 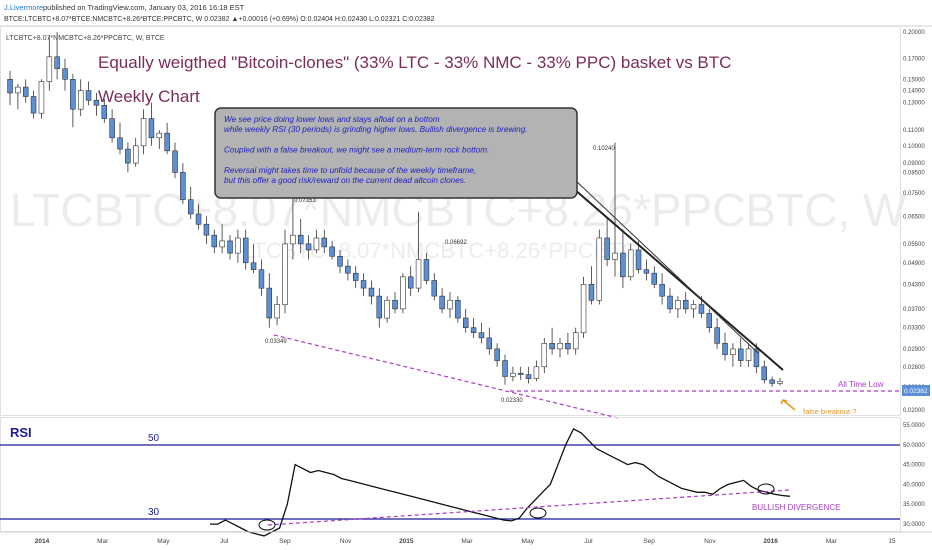 I want to click on rsi-tick-label: 45.0000, so click(x=914, y=466).